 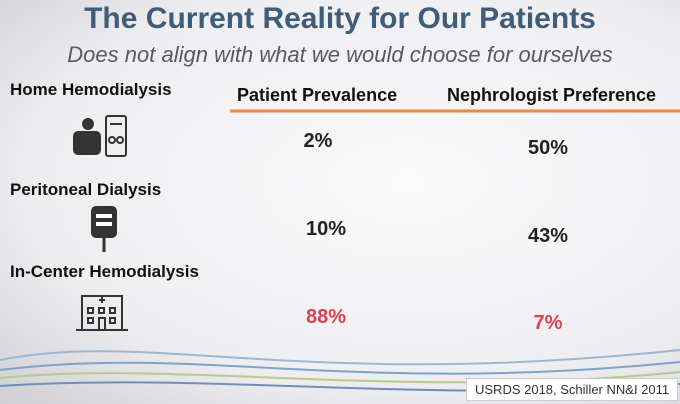 What do you see at coordinates (104, 229) in the screenshot?
I see `pd-bag-icon` at bounding box center [104, 229].